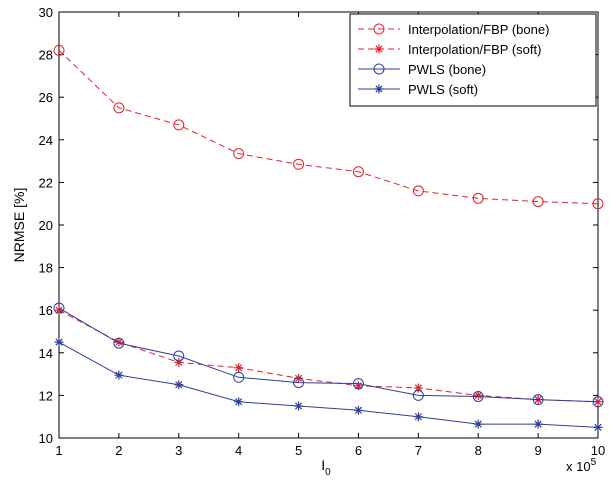 The width and height of the screenshot is (616, 484). I want to click on y-tick-label: 10, so click(46, 438).